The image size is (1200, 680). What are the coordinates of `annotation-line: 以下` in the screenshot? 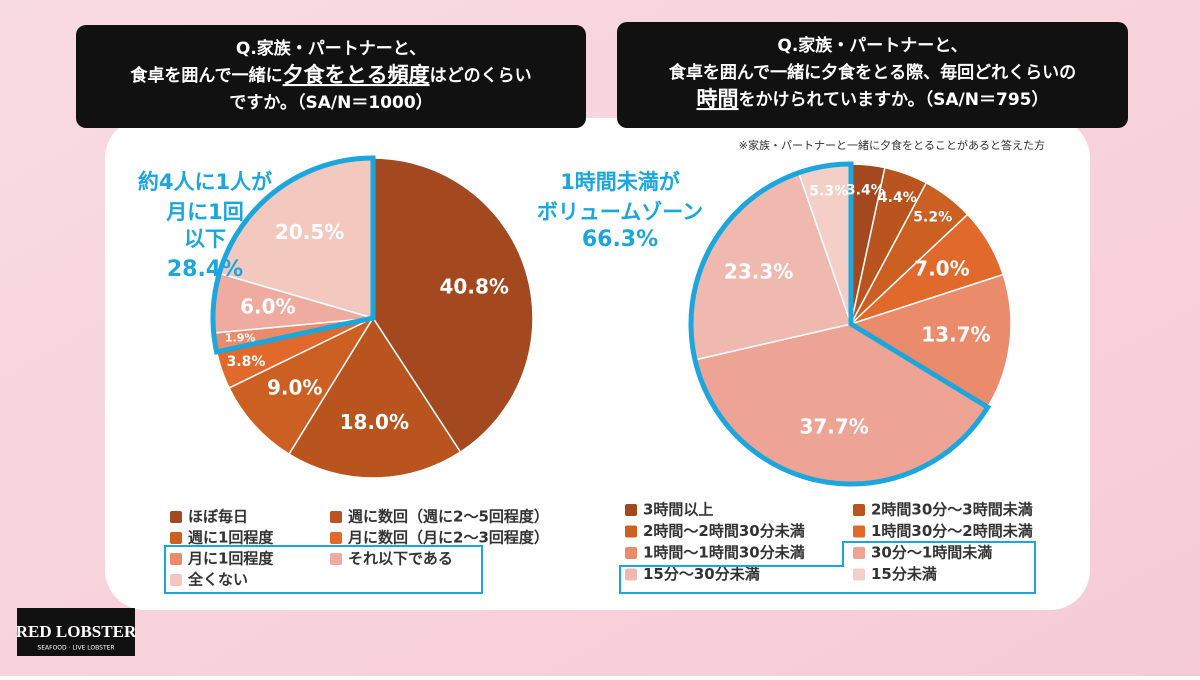 It's located at (205, 239).